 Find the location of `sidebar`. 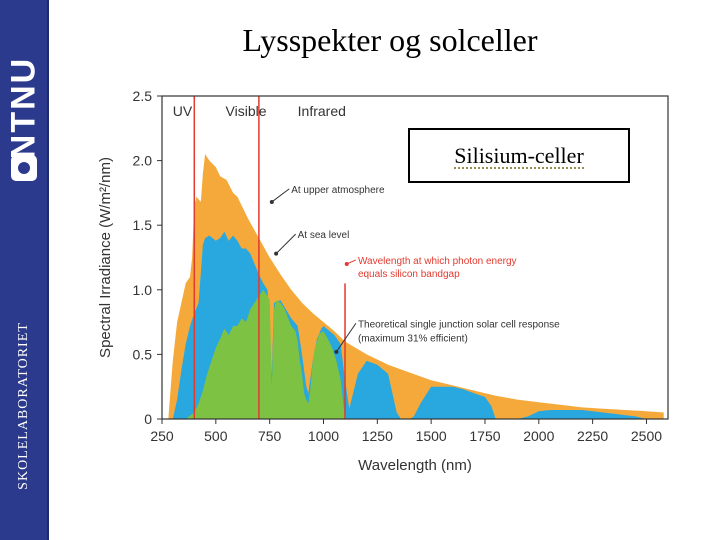

sidebar is located at coordinates (23, 270).